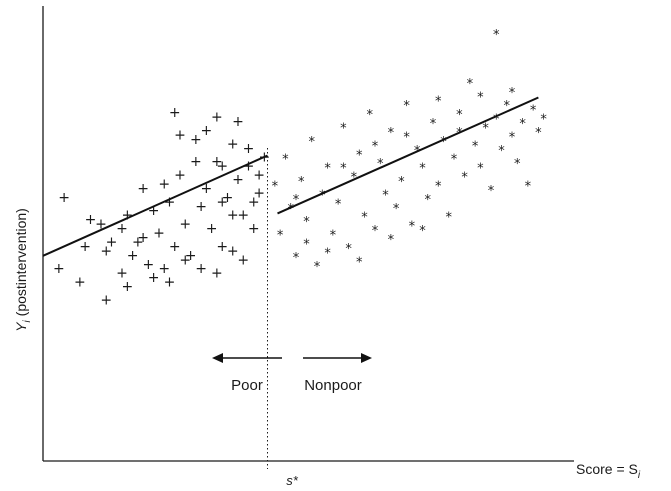  What do you see at coordinates (217, 358) in the screenshot?
I see `poor-arrow-head` at bounding box center [217, 358].